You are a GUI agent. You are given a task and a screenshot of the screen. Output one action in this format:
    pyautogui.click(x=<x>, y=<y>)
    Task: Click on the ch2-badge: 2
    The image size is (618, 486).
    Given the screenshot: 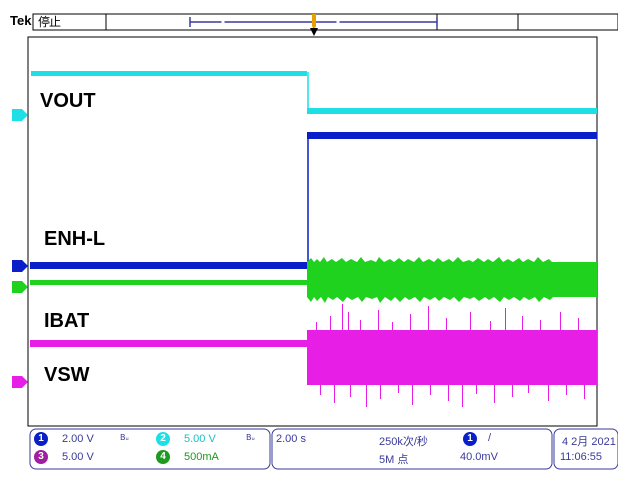 What is the action you would take?
    pyautogui.click(x=163, y=439)
    